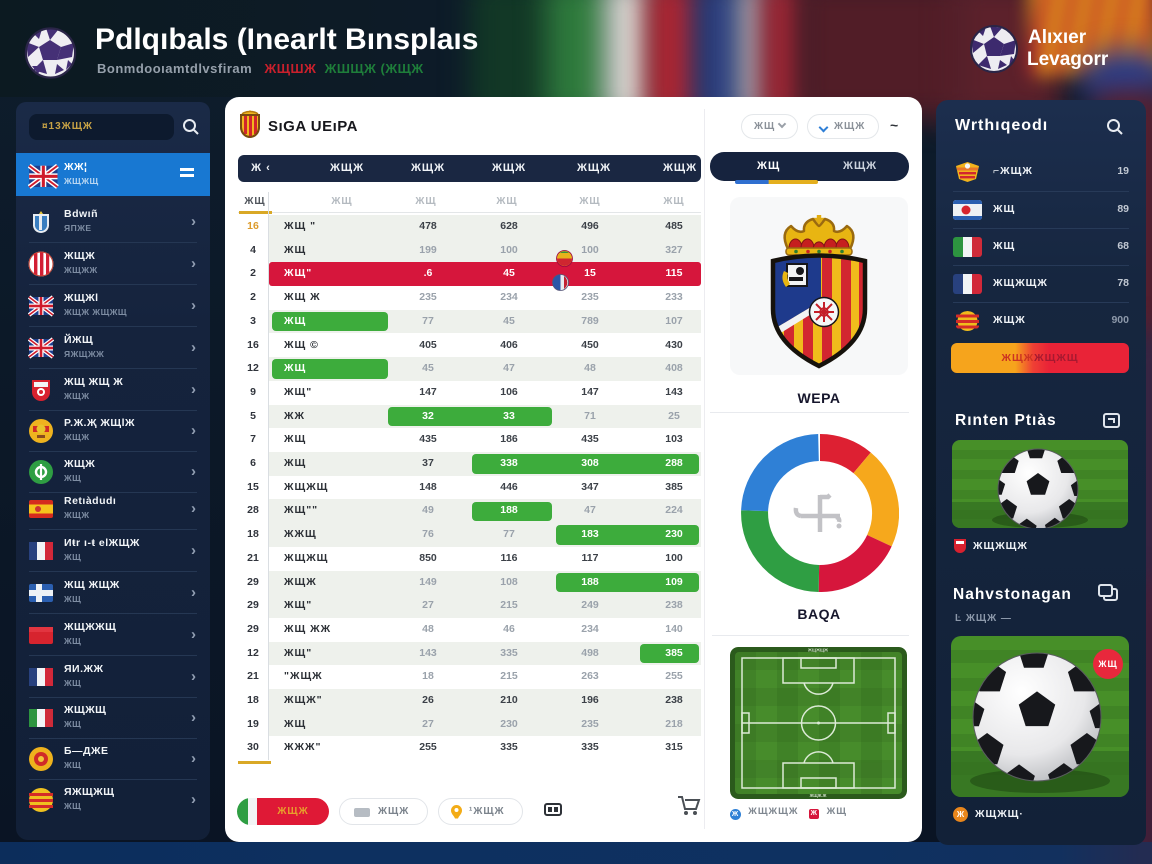 The image size is (1152, 864). I want to click on svg-text: ЖЩЖ.Ж, so click(818, 795).